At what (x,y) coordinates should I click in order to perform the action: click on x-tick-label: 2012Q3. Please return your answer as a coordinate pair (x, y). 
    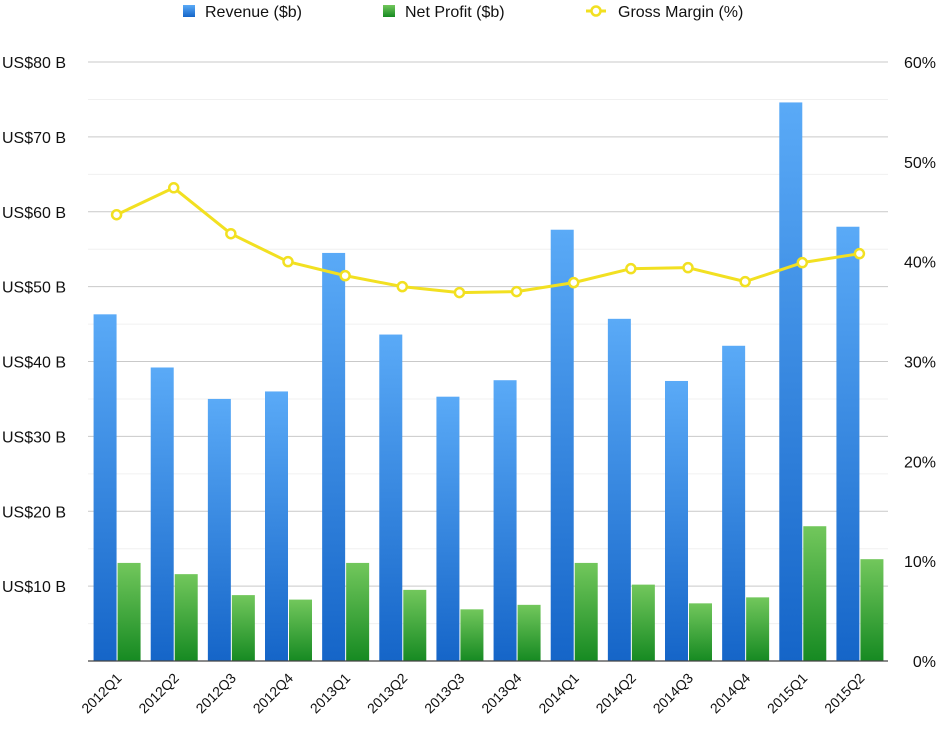
    Looking at the image, I should click on (215, 693).